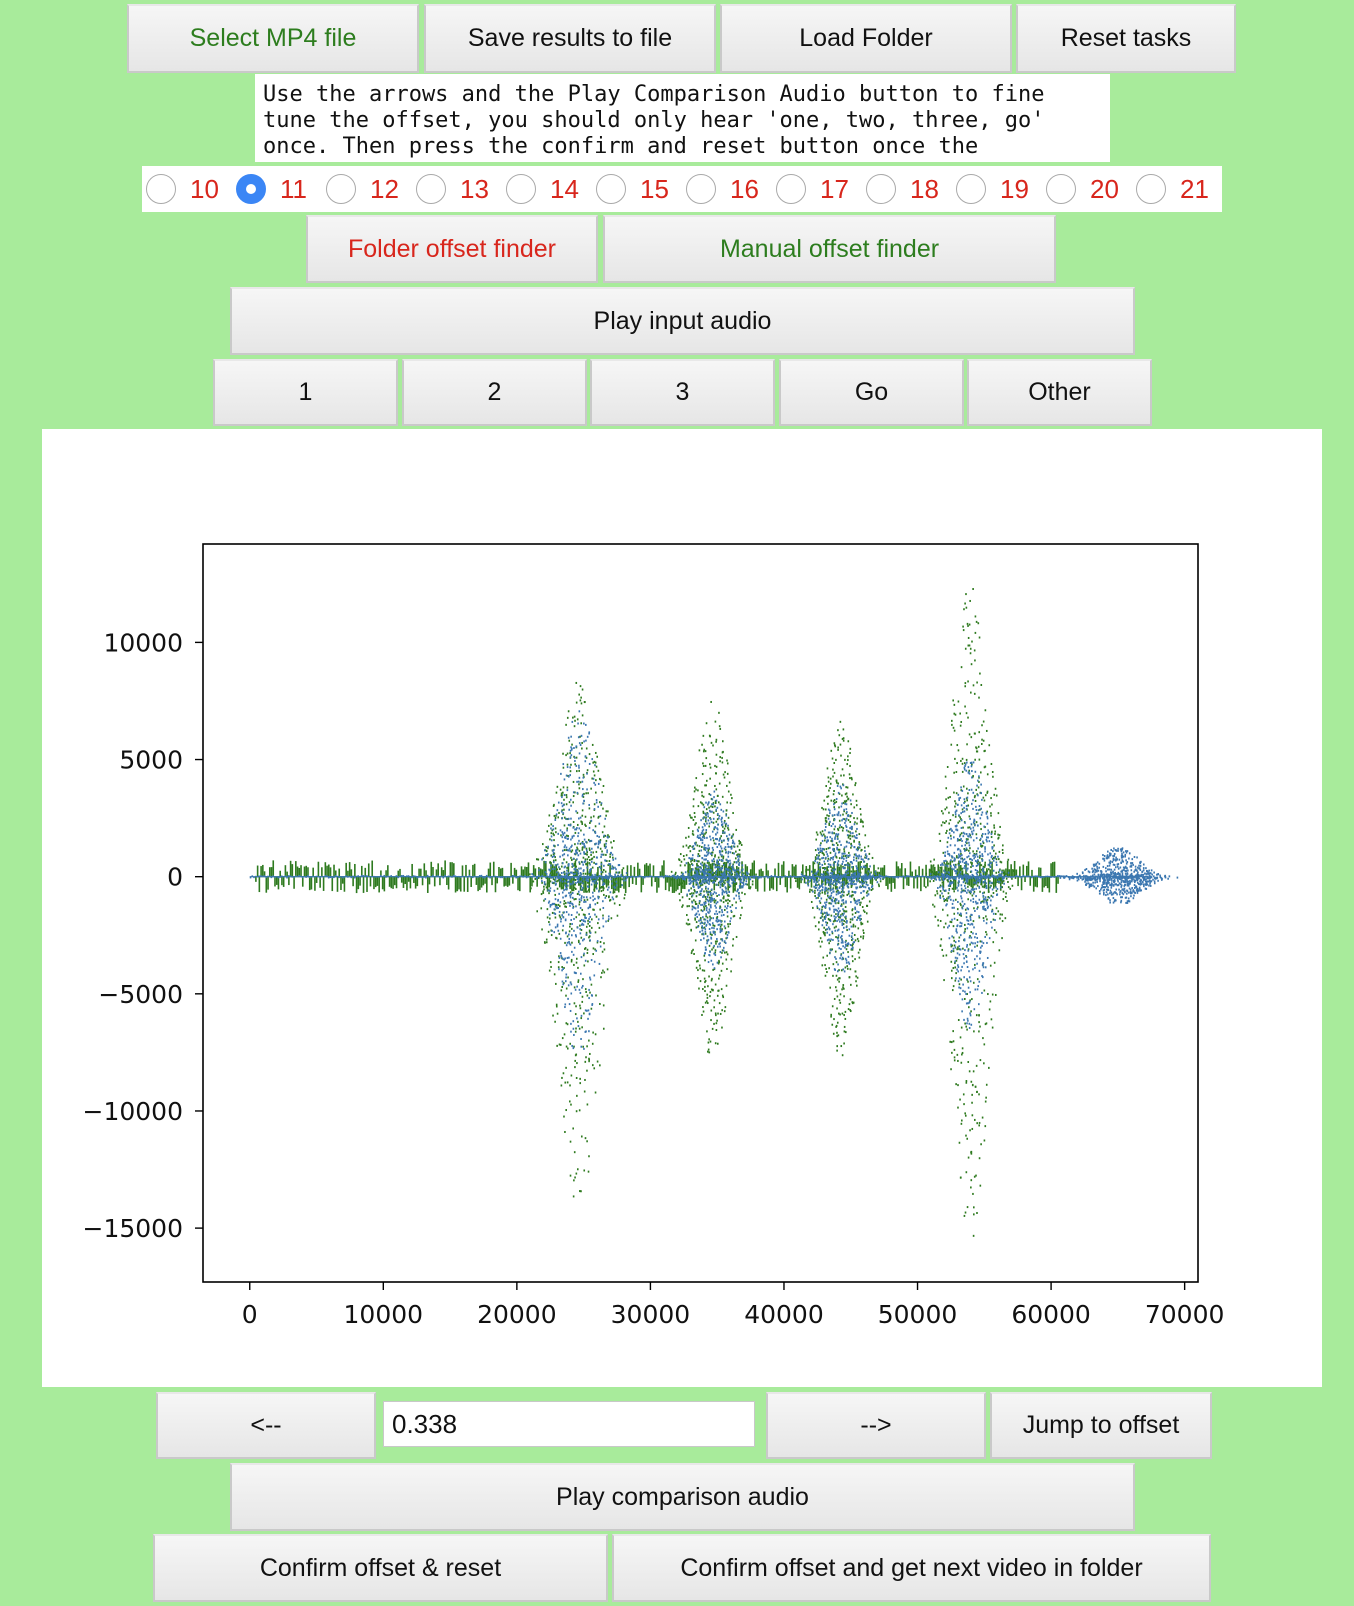 The height and width of the screenshot is (1606, 1354). What do you see at coordinates (1089, 189) in the screenshot?
I see `radio-option-20: 20` at bounding box center [1089, 189].